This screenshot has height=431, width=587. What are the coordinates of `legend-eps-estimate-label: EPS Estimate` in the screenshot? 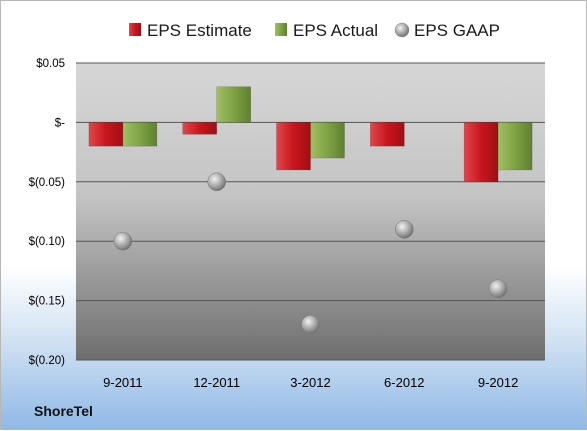 It's located at (199, 30).